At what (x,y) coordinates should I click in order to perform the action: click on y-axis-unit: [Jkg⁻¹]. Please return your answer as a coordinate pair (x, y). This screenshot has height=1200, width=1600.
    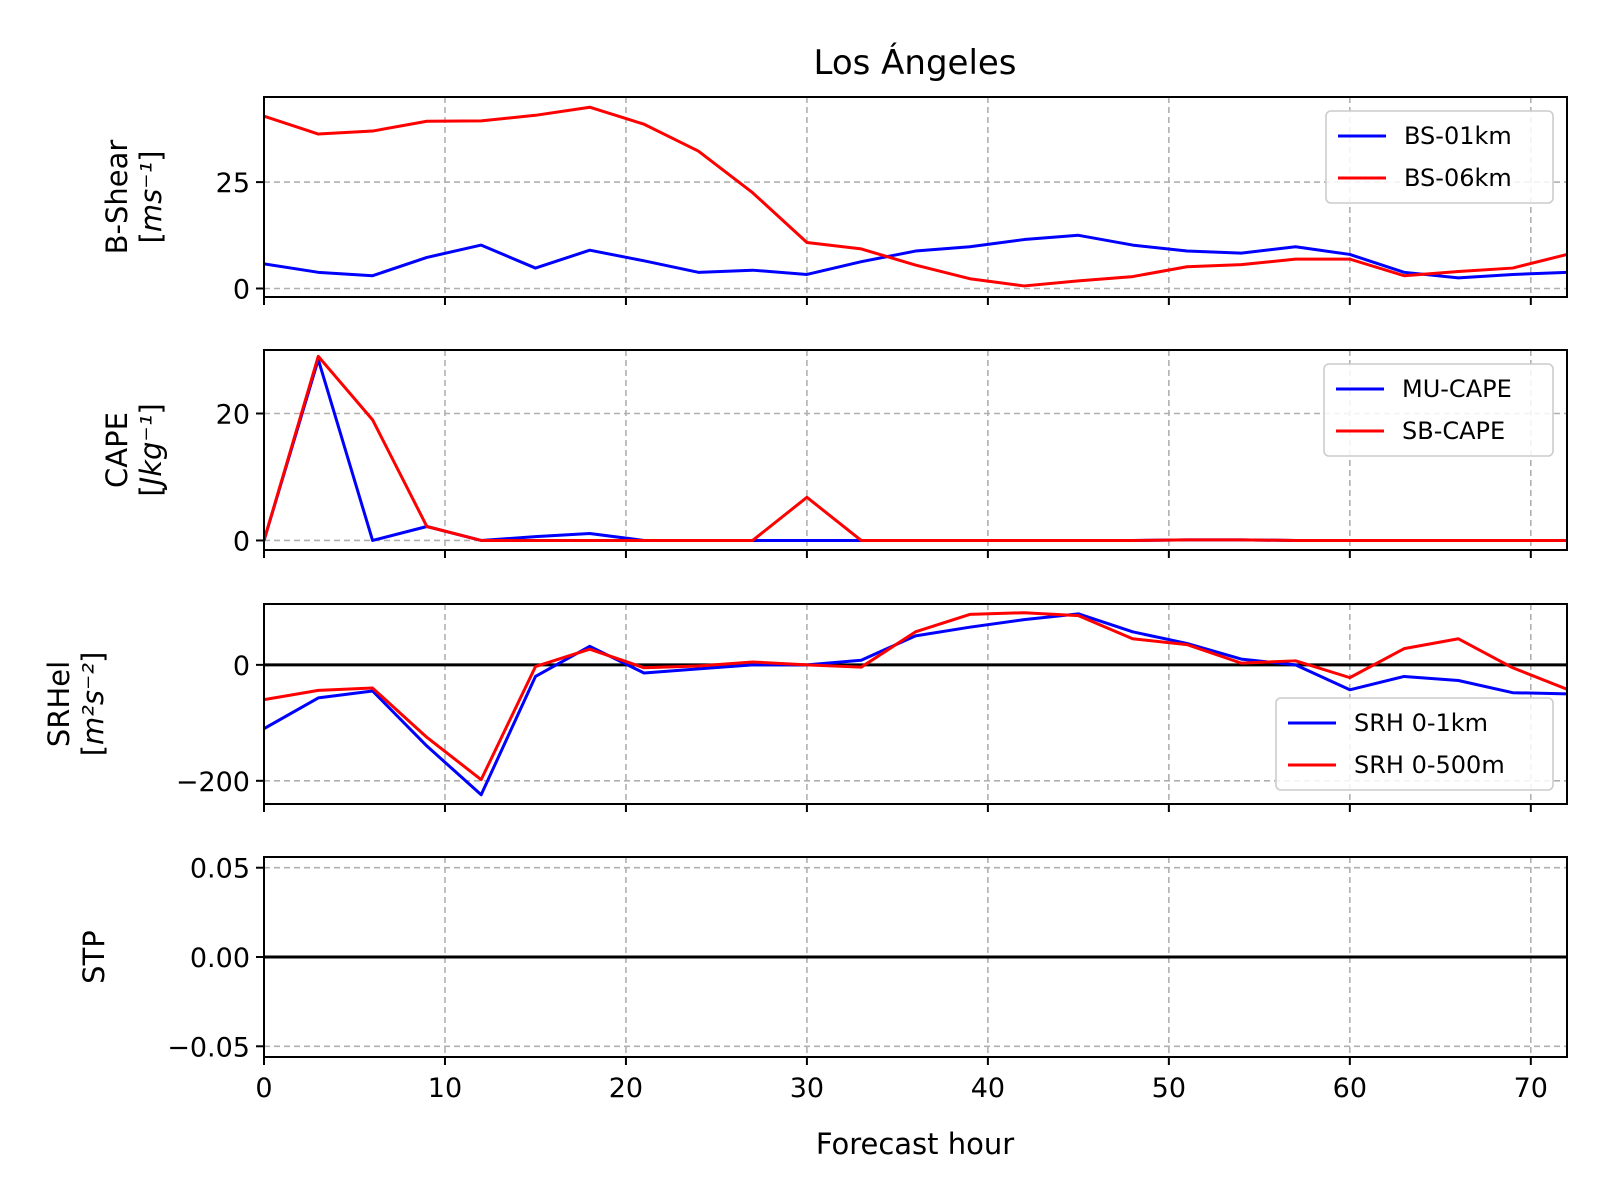
    Looking at the image, I should click on (151, 449).